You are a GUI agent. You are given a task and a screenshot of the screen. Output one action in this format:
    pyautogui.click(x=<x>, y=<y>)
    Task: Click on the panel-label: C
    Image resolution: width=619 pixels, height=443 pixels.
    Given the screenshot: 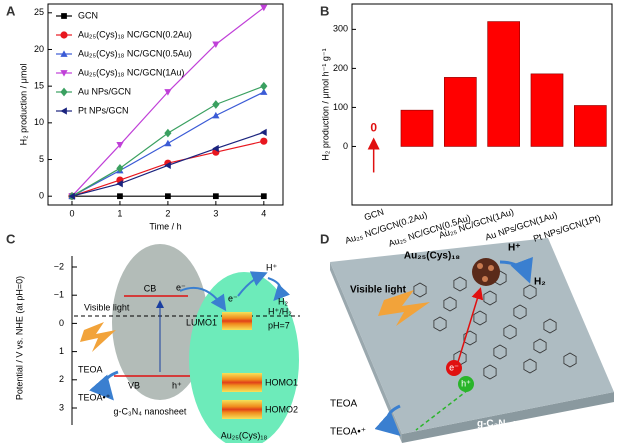 What is the action you would take?
    pyautogui.click(x=11, y=238)
    